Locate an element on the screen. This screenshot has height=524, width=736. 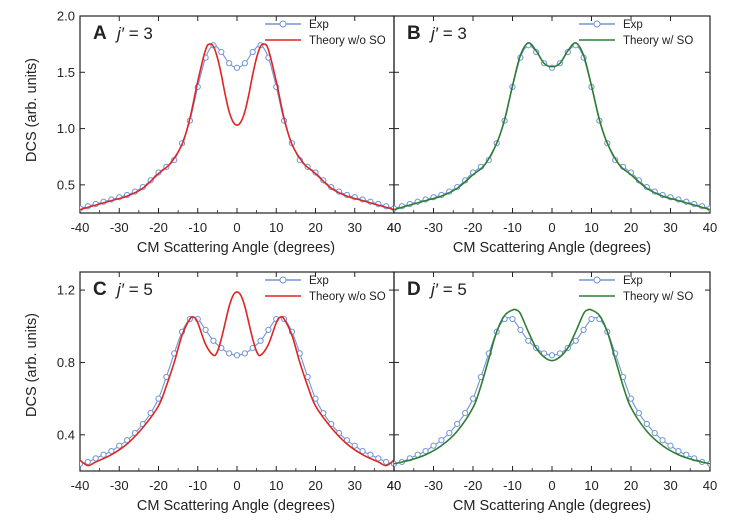
x-axis-title-top-right: CM Scattering Angle (degrees) is located at coordinates (552, 248).